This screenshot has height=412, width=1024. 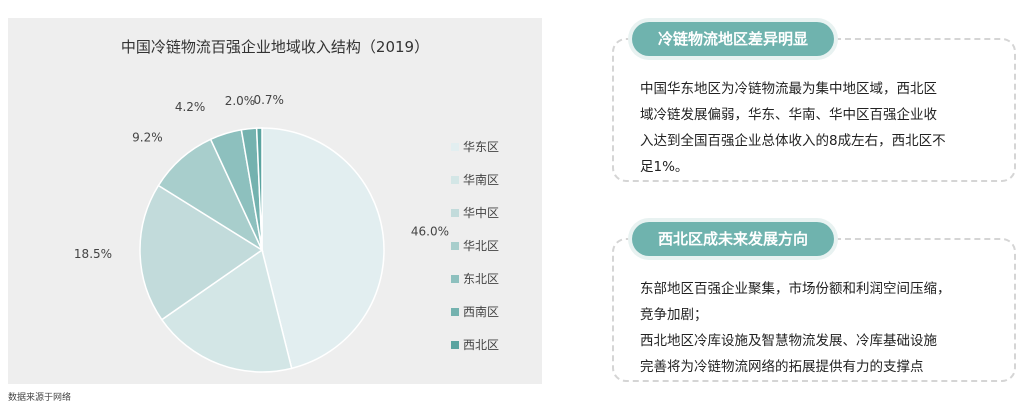 What do you see at coordinates (788, 115) in the screenshot?
I see `callout-line: 域冷链发展偏弱，华东、华南、华中区百强企业收` at bounding box center [788, 115].